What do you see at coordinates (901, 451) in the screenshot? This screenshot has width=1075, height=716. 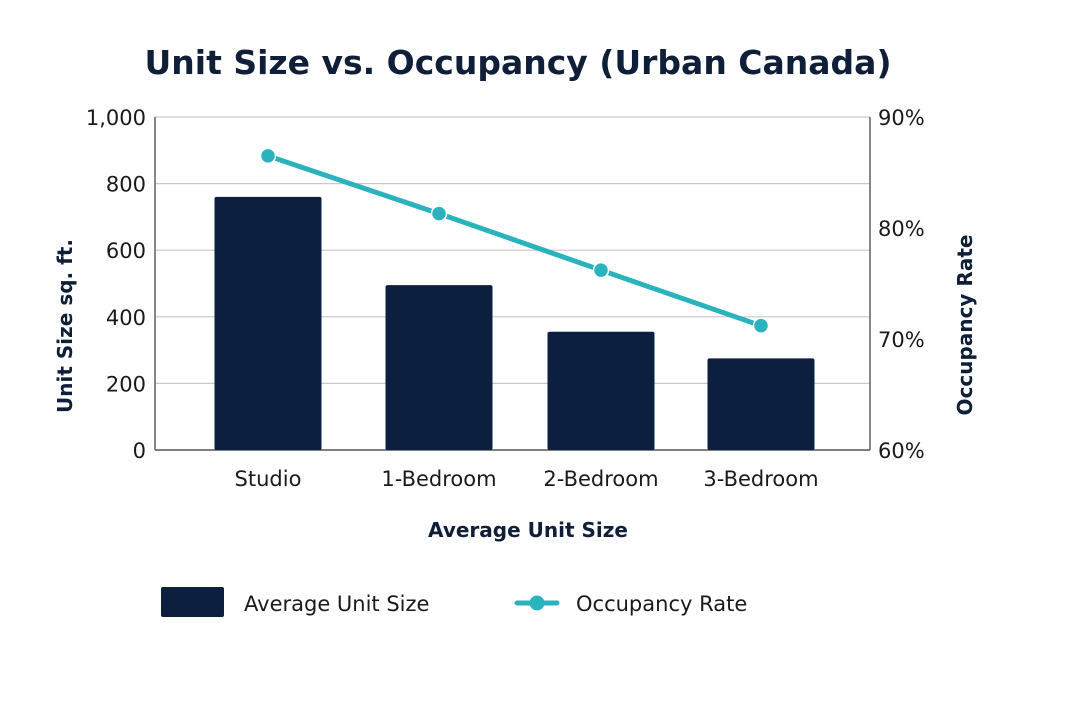 I see `y2-tick-label: 60%` at bounding box center [901, 451].